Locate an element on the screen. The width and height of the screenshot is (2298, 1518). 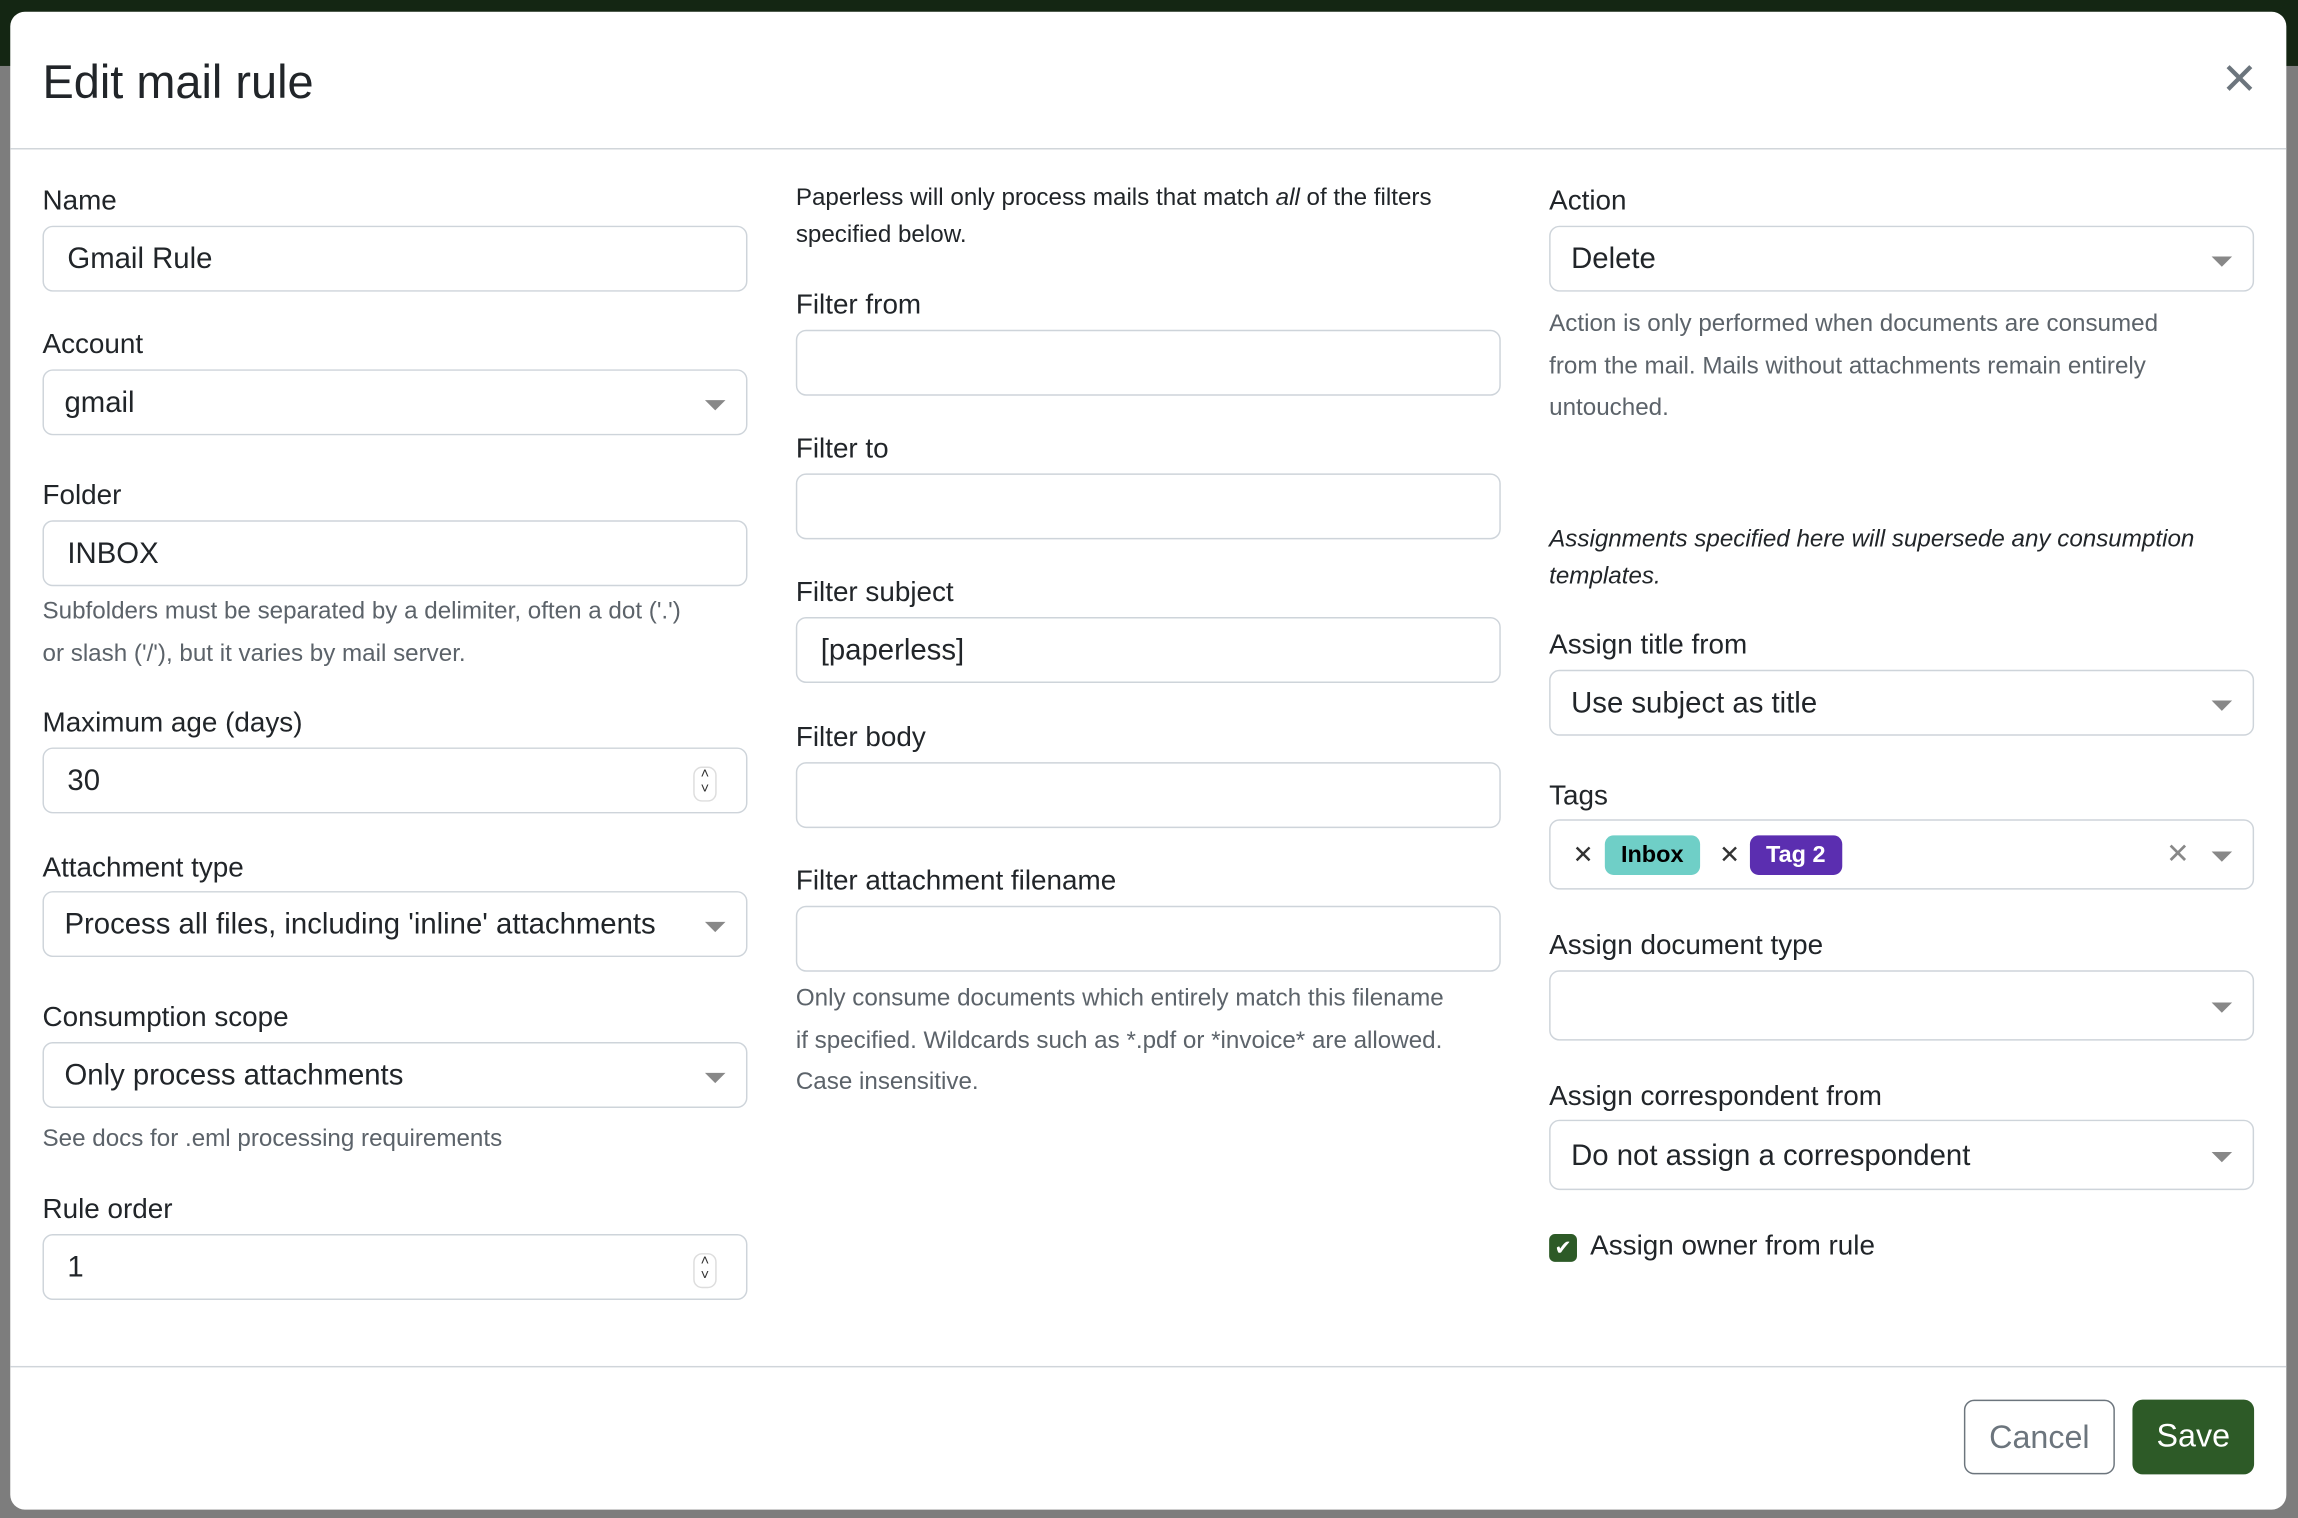
header-divider is located at coordinates (1148, 149).